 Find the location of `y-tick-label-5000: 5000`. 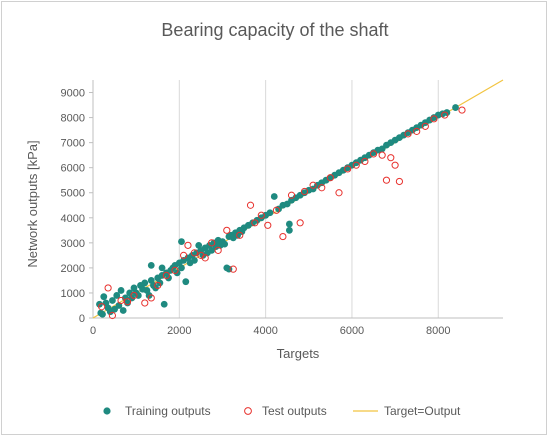

y-tick-label-5000: 5000 is located at coordinates (73, 194).